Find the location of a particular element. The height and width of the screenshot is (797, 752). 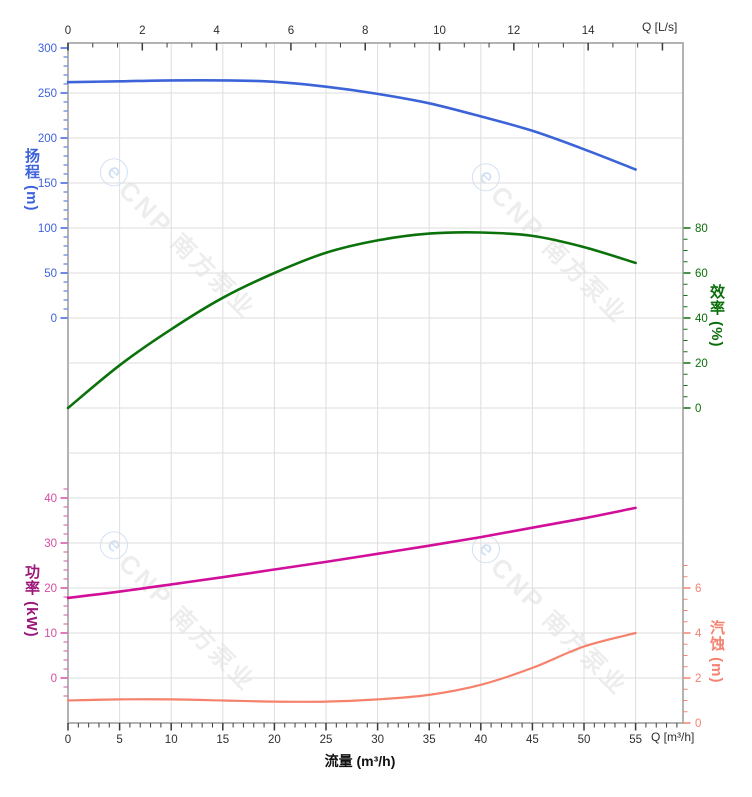

power-axis-title: 功率 (kW) is located at coordinates (31, 601).